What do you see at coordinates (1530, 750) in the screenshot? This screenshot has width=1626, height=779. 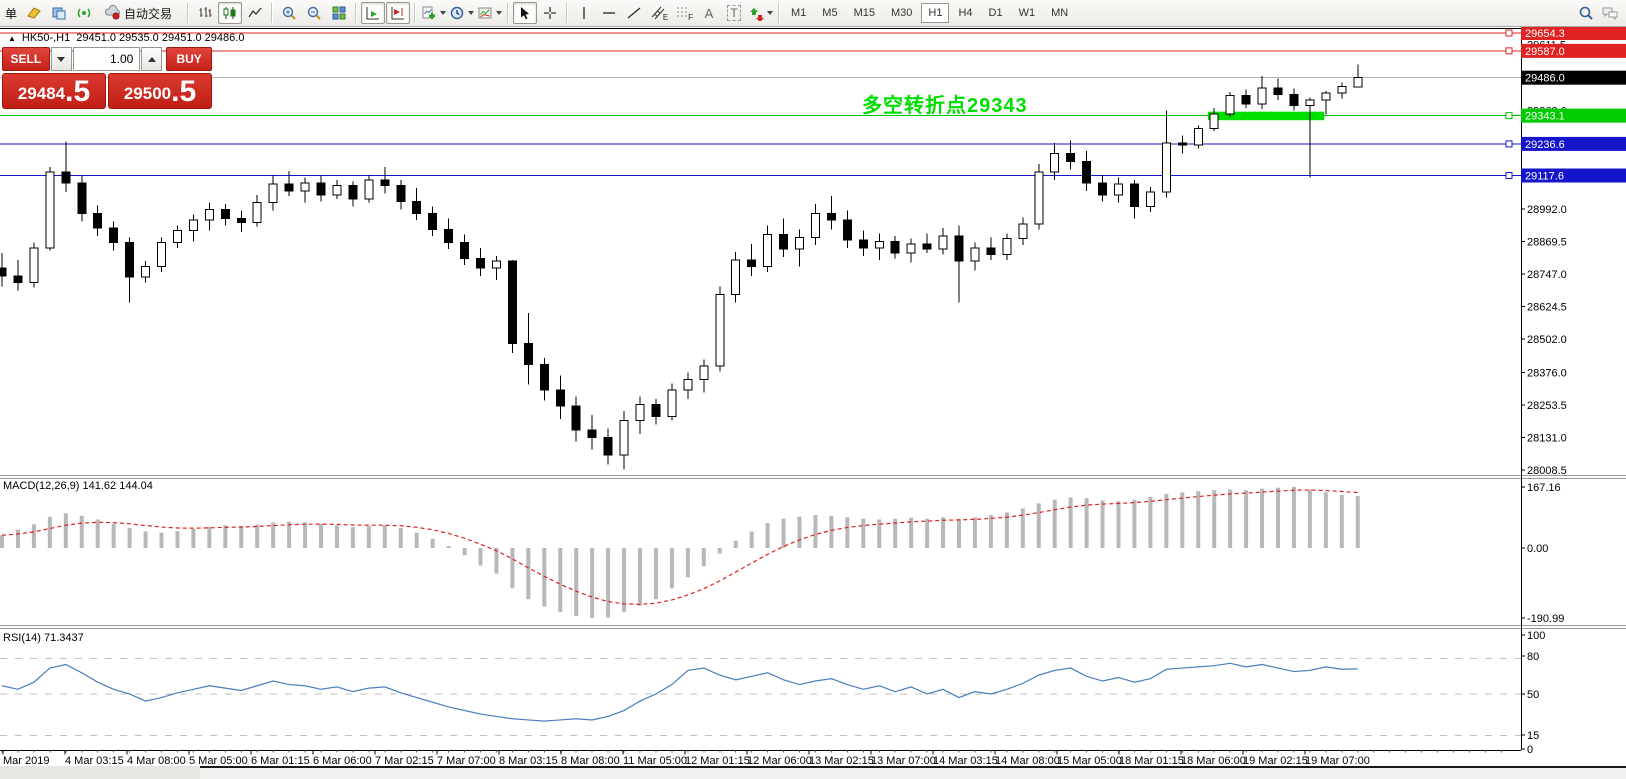 I see `rsi-axis-tick: 0` at bounding box center [1530, 750].